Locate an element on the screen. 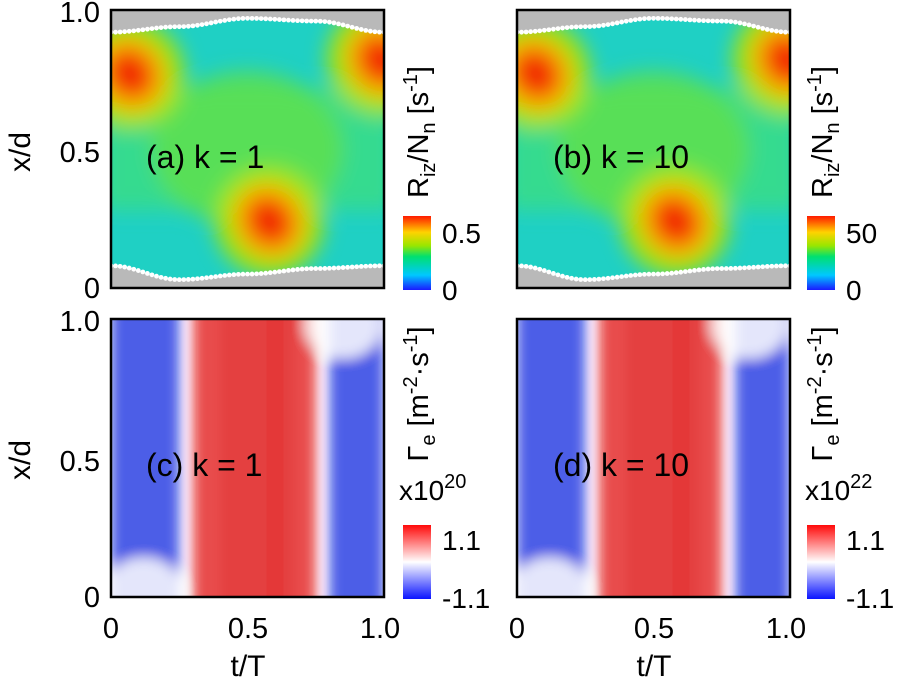  y-axis-title: x/d is located at coordinates (20, 152).